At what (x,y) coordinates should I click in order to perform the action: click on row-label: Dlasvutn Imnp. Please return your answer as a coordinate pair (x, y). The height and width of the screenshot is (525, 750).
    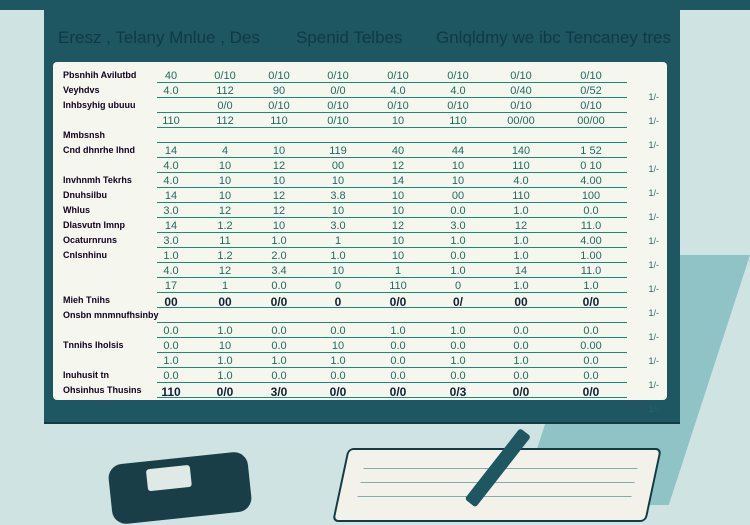
    Looking at the image, I should click on (94, 225).